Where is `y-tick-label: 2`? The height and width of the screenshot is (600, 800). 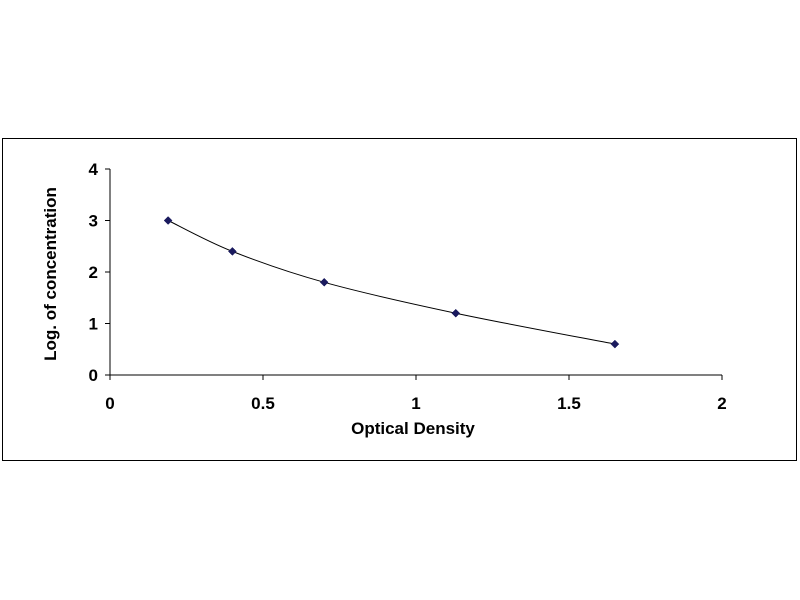 y-tick-label: 2 is located at coordinates (93, 272).